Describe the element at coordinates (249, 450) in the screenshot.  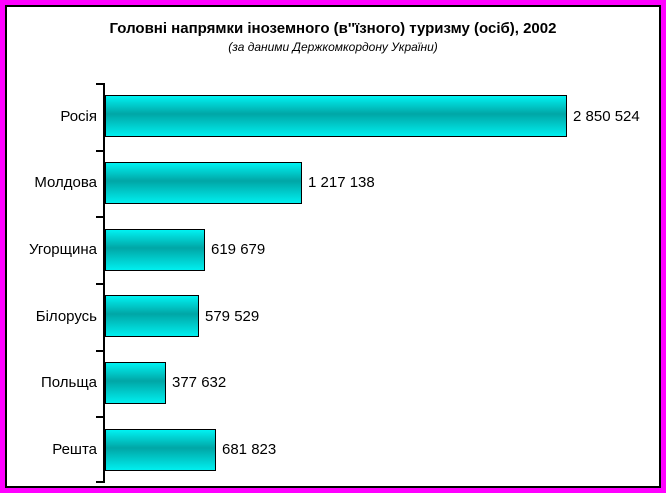
I see `value-label: 681 823` at that location.